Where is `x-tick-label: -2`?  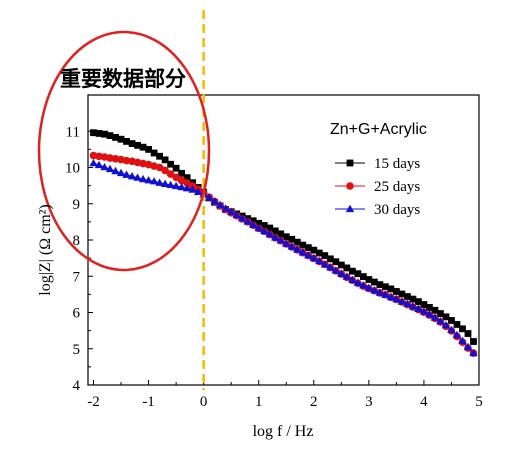
x-tick-label: -2 is located at coordinates (93, 402).